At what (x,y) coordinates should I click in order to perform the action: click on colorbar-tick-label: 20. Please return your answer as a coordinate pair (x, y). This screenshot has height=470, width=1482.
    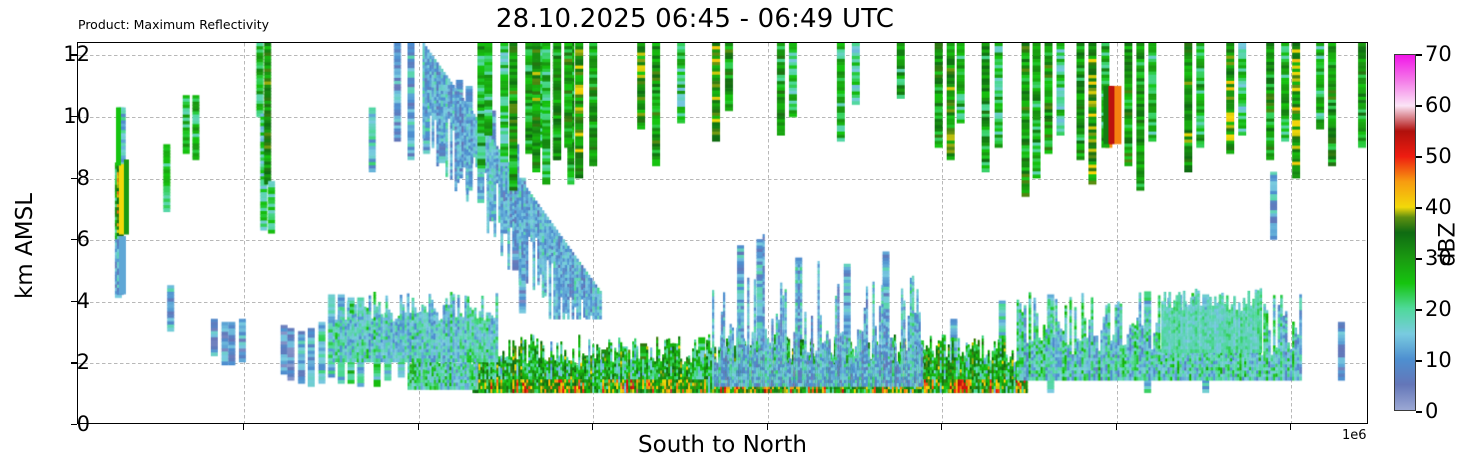
    Looking at the image, I should click on (1438, 309).